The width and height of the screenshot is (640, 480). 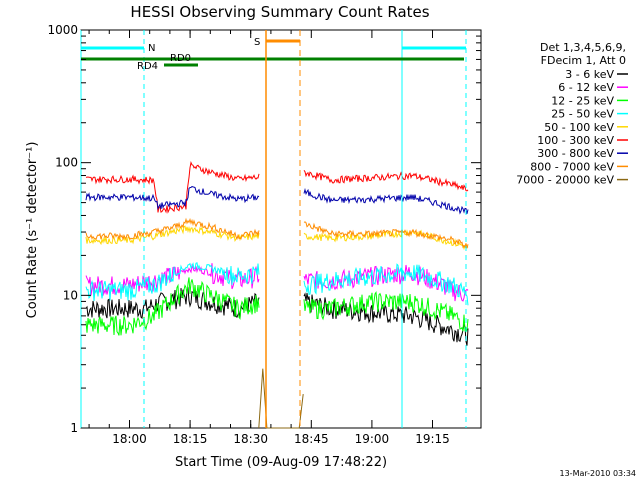 I want to click on legend-label: 3 - 6 keV, so click(x=589, y=74).